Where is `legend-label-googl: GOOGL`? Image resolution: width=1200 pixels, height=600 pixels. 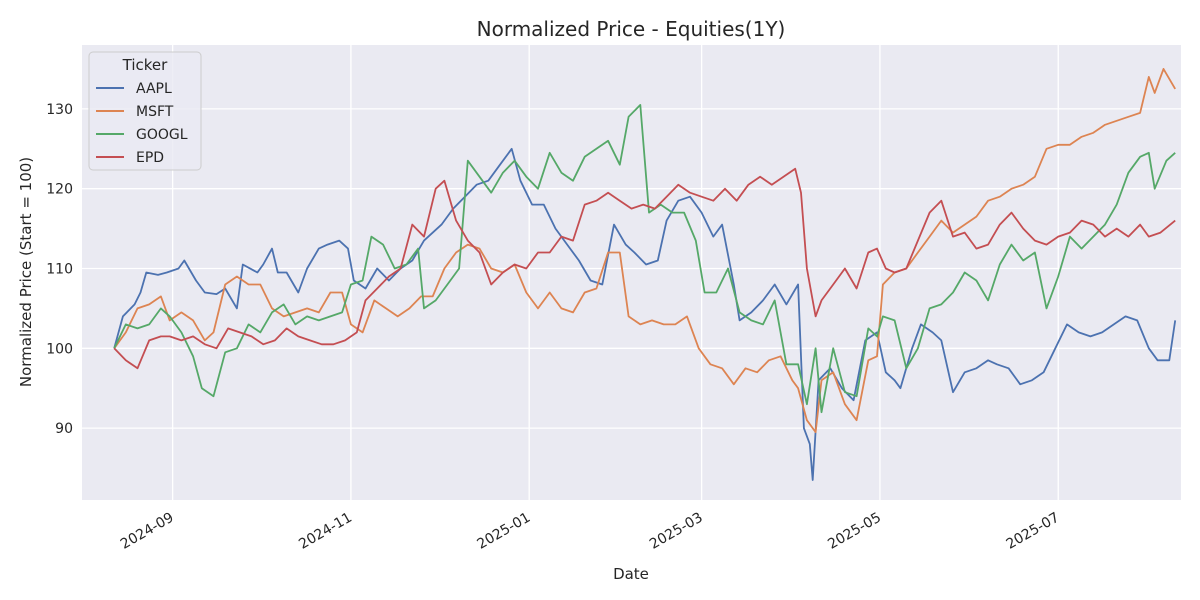
legend-label-googl: GOOGL is located at coordinates (162, 135).